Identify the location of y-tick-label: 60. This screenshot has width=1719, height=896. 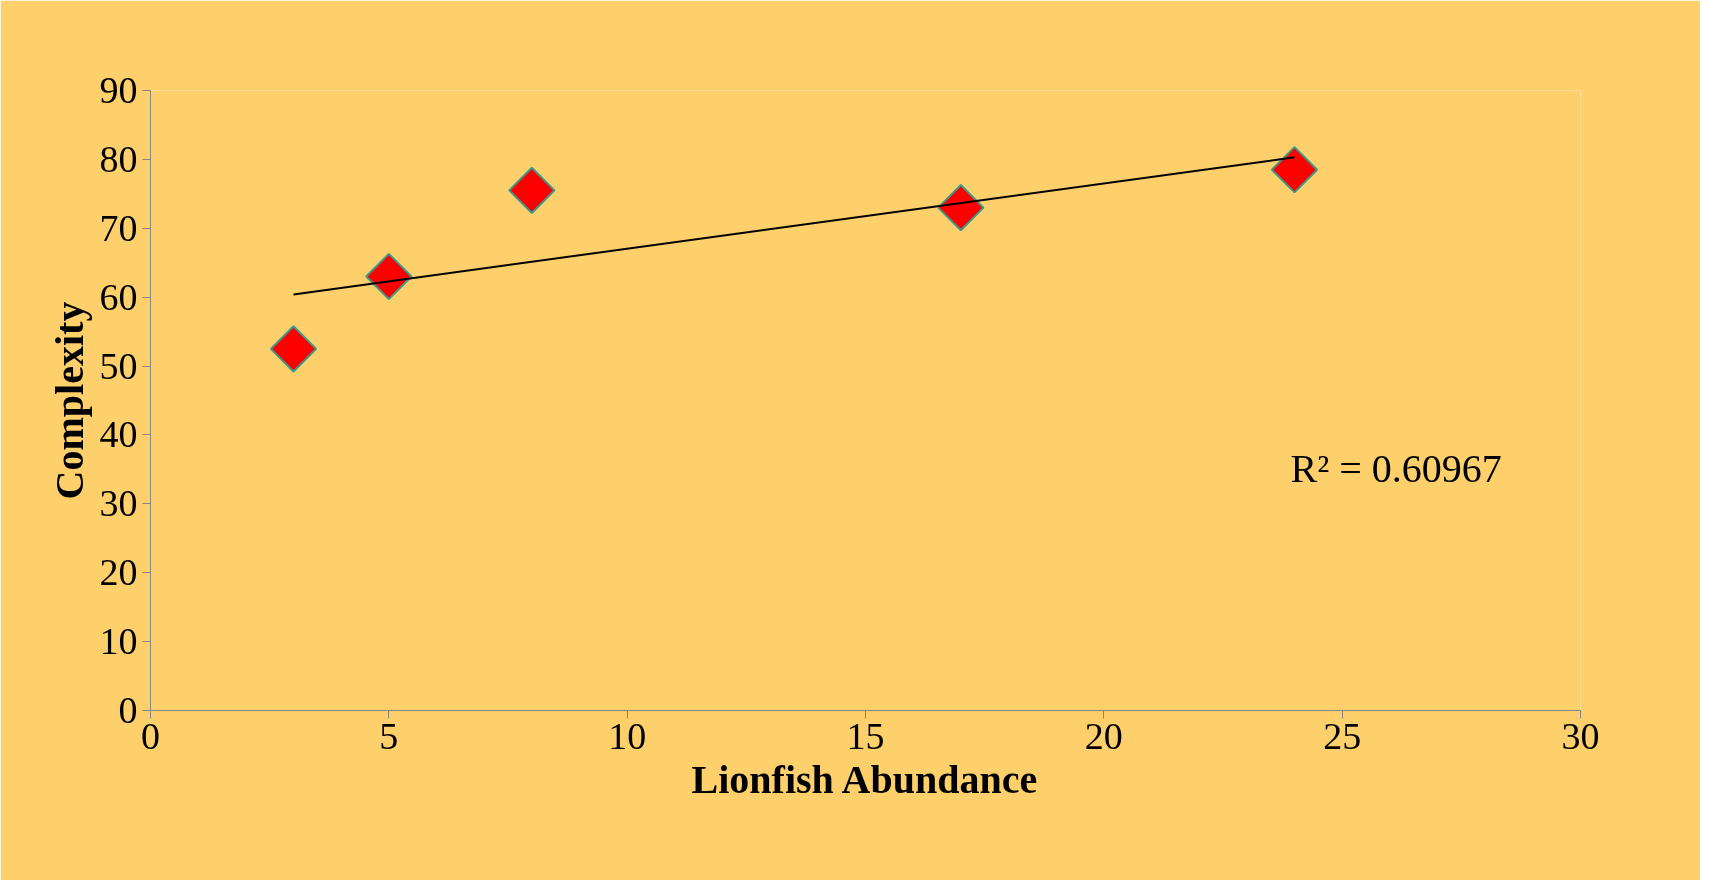
(118, 296).